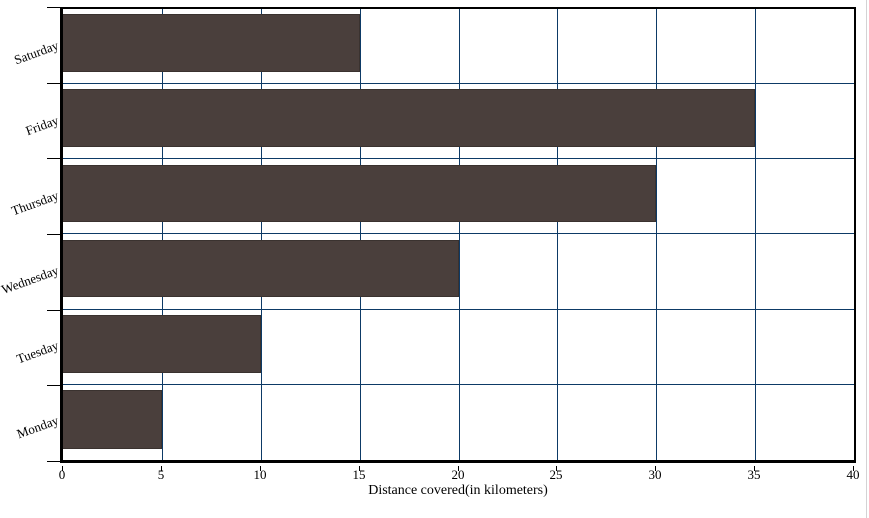  Describe the element at coordinates (37, 427) in the screenshot. I see `category-label-monday: Monday` at that location.